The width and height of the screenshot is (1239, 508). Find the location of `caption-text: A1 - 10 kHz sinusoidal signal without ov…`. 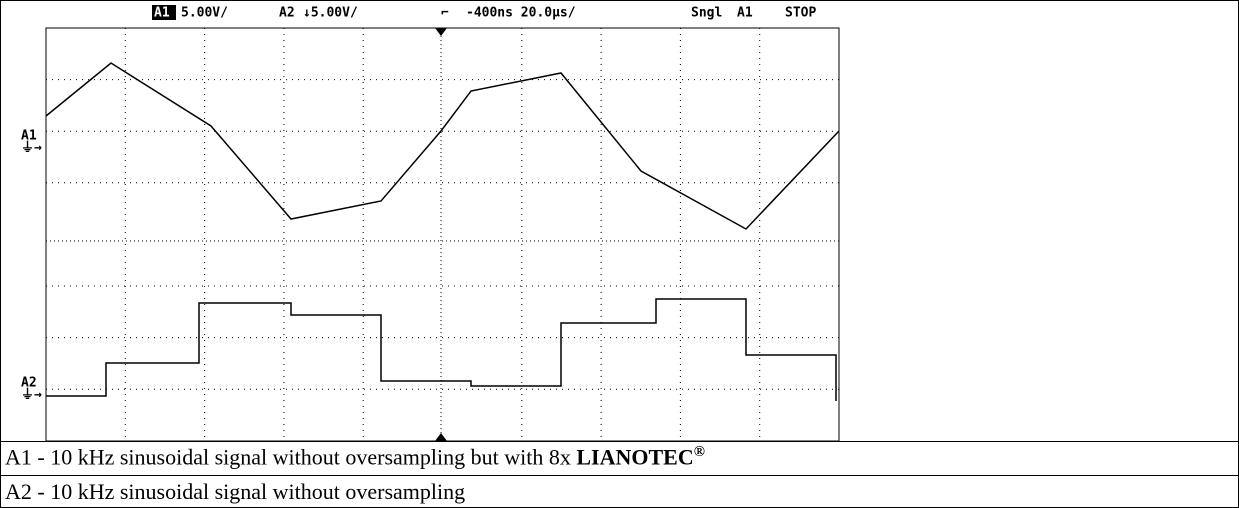

caption-text: A1 - 10 kHz sinusoidal signal without ov… is located at coordinates (291, 457).